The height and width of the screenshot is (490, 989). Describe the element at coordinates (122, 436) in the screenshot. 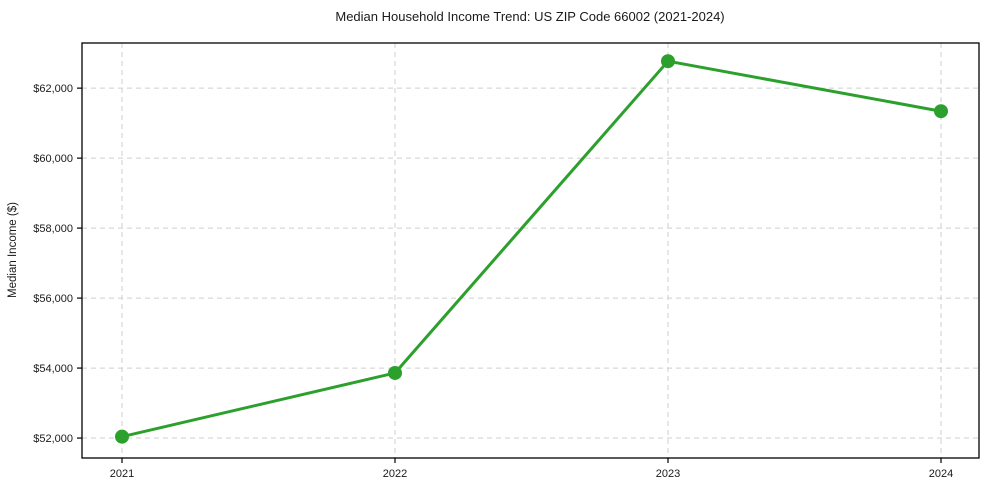

I see `data-point-2021` at that location.